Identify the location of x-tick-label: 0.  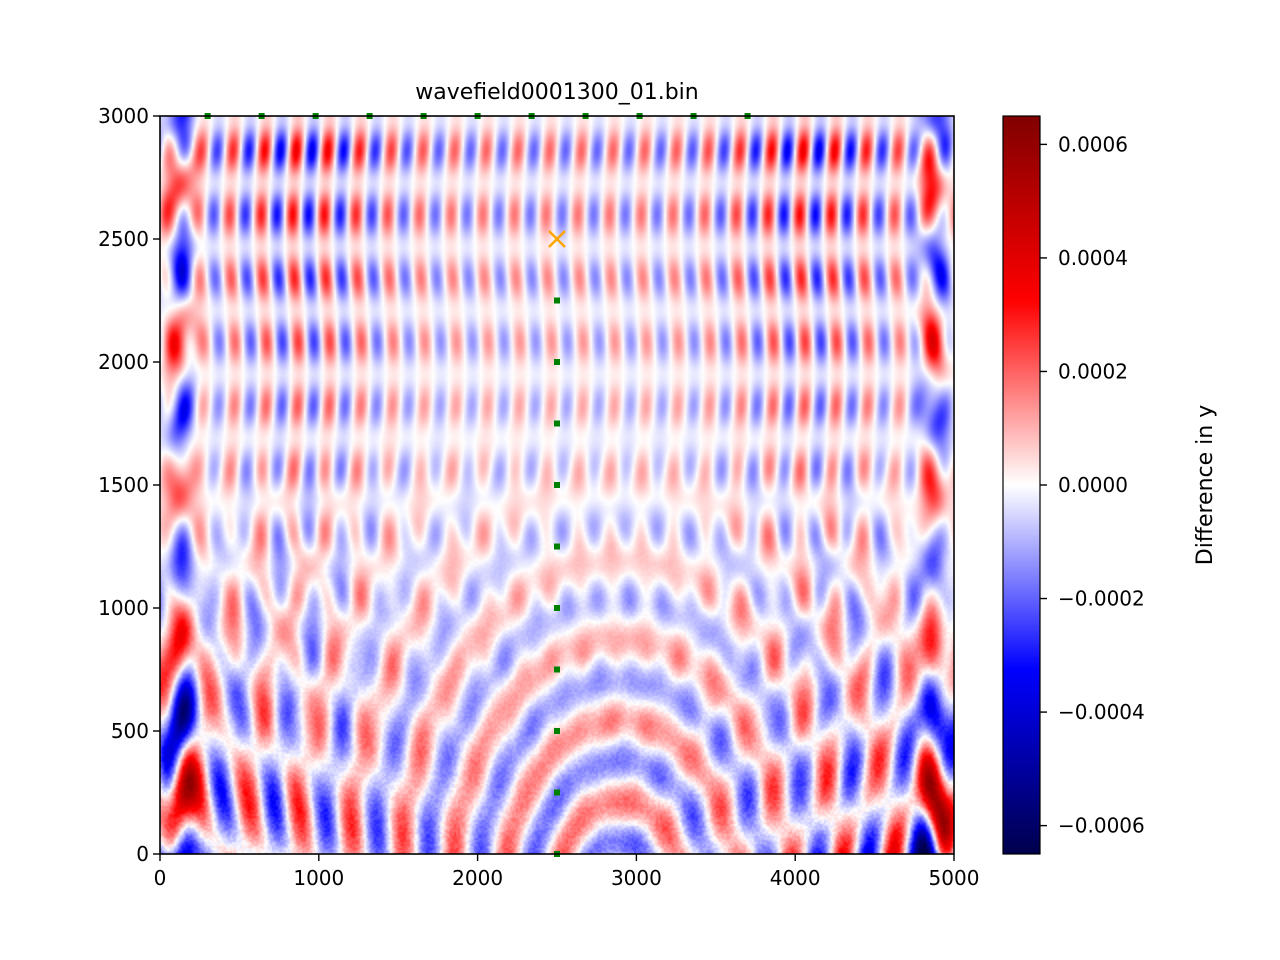
(160, 878).